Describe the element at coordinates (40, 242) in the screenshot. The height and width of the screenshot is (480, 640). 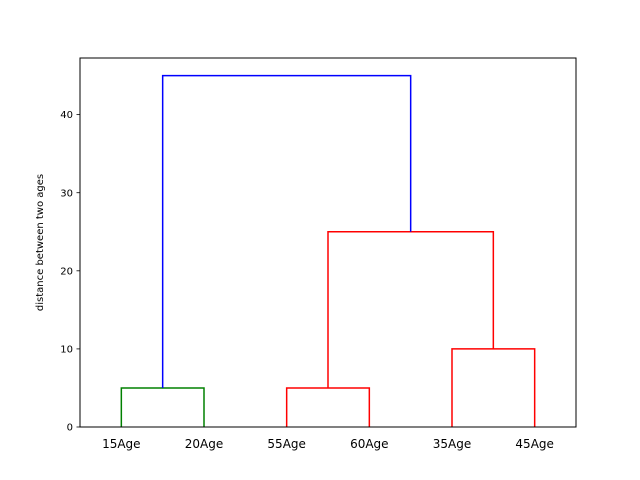
I see `y-axis-title: distance between two ages` at that location.